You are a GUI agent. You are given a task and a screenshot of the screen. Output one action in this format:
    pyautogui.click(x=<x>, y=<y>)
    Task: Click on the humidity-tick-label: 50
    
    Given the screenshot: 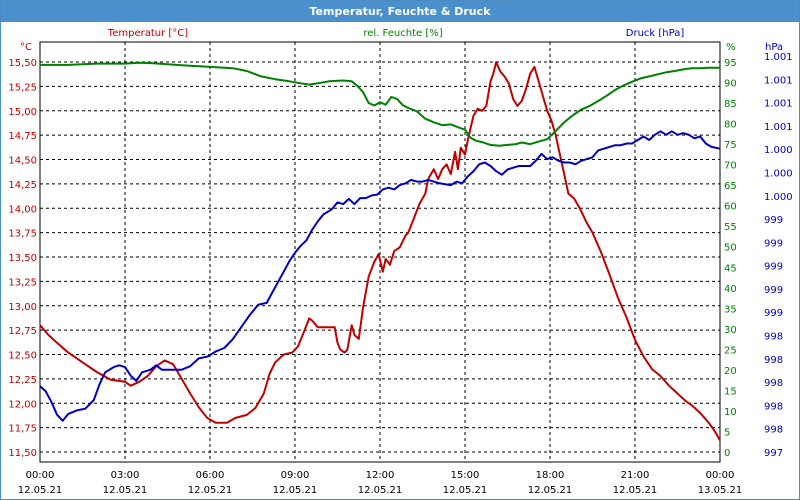 What is the action you would take?
    pyautogui.click(x=730, y=248)
    